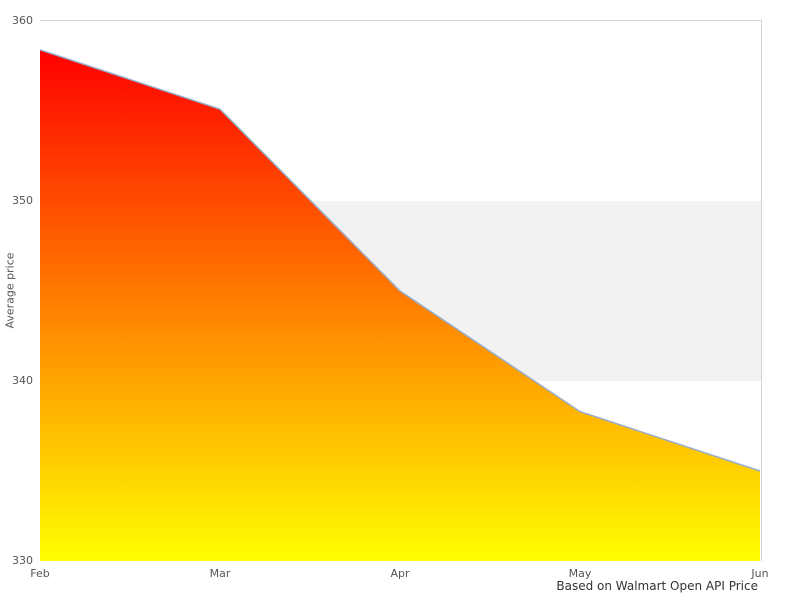 Image resolution: width=800 pixels, height=600 pixels. What do you see at coordinates (400, 573) in the screenshot?
I see `x-tick-label: Apr` at bounding box center [400, 573].